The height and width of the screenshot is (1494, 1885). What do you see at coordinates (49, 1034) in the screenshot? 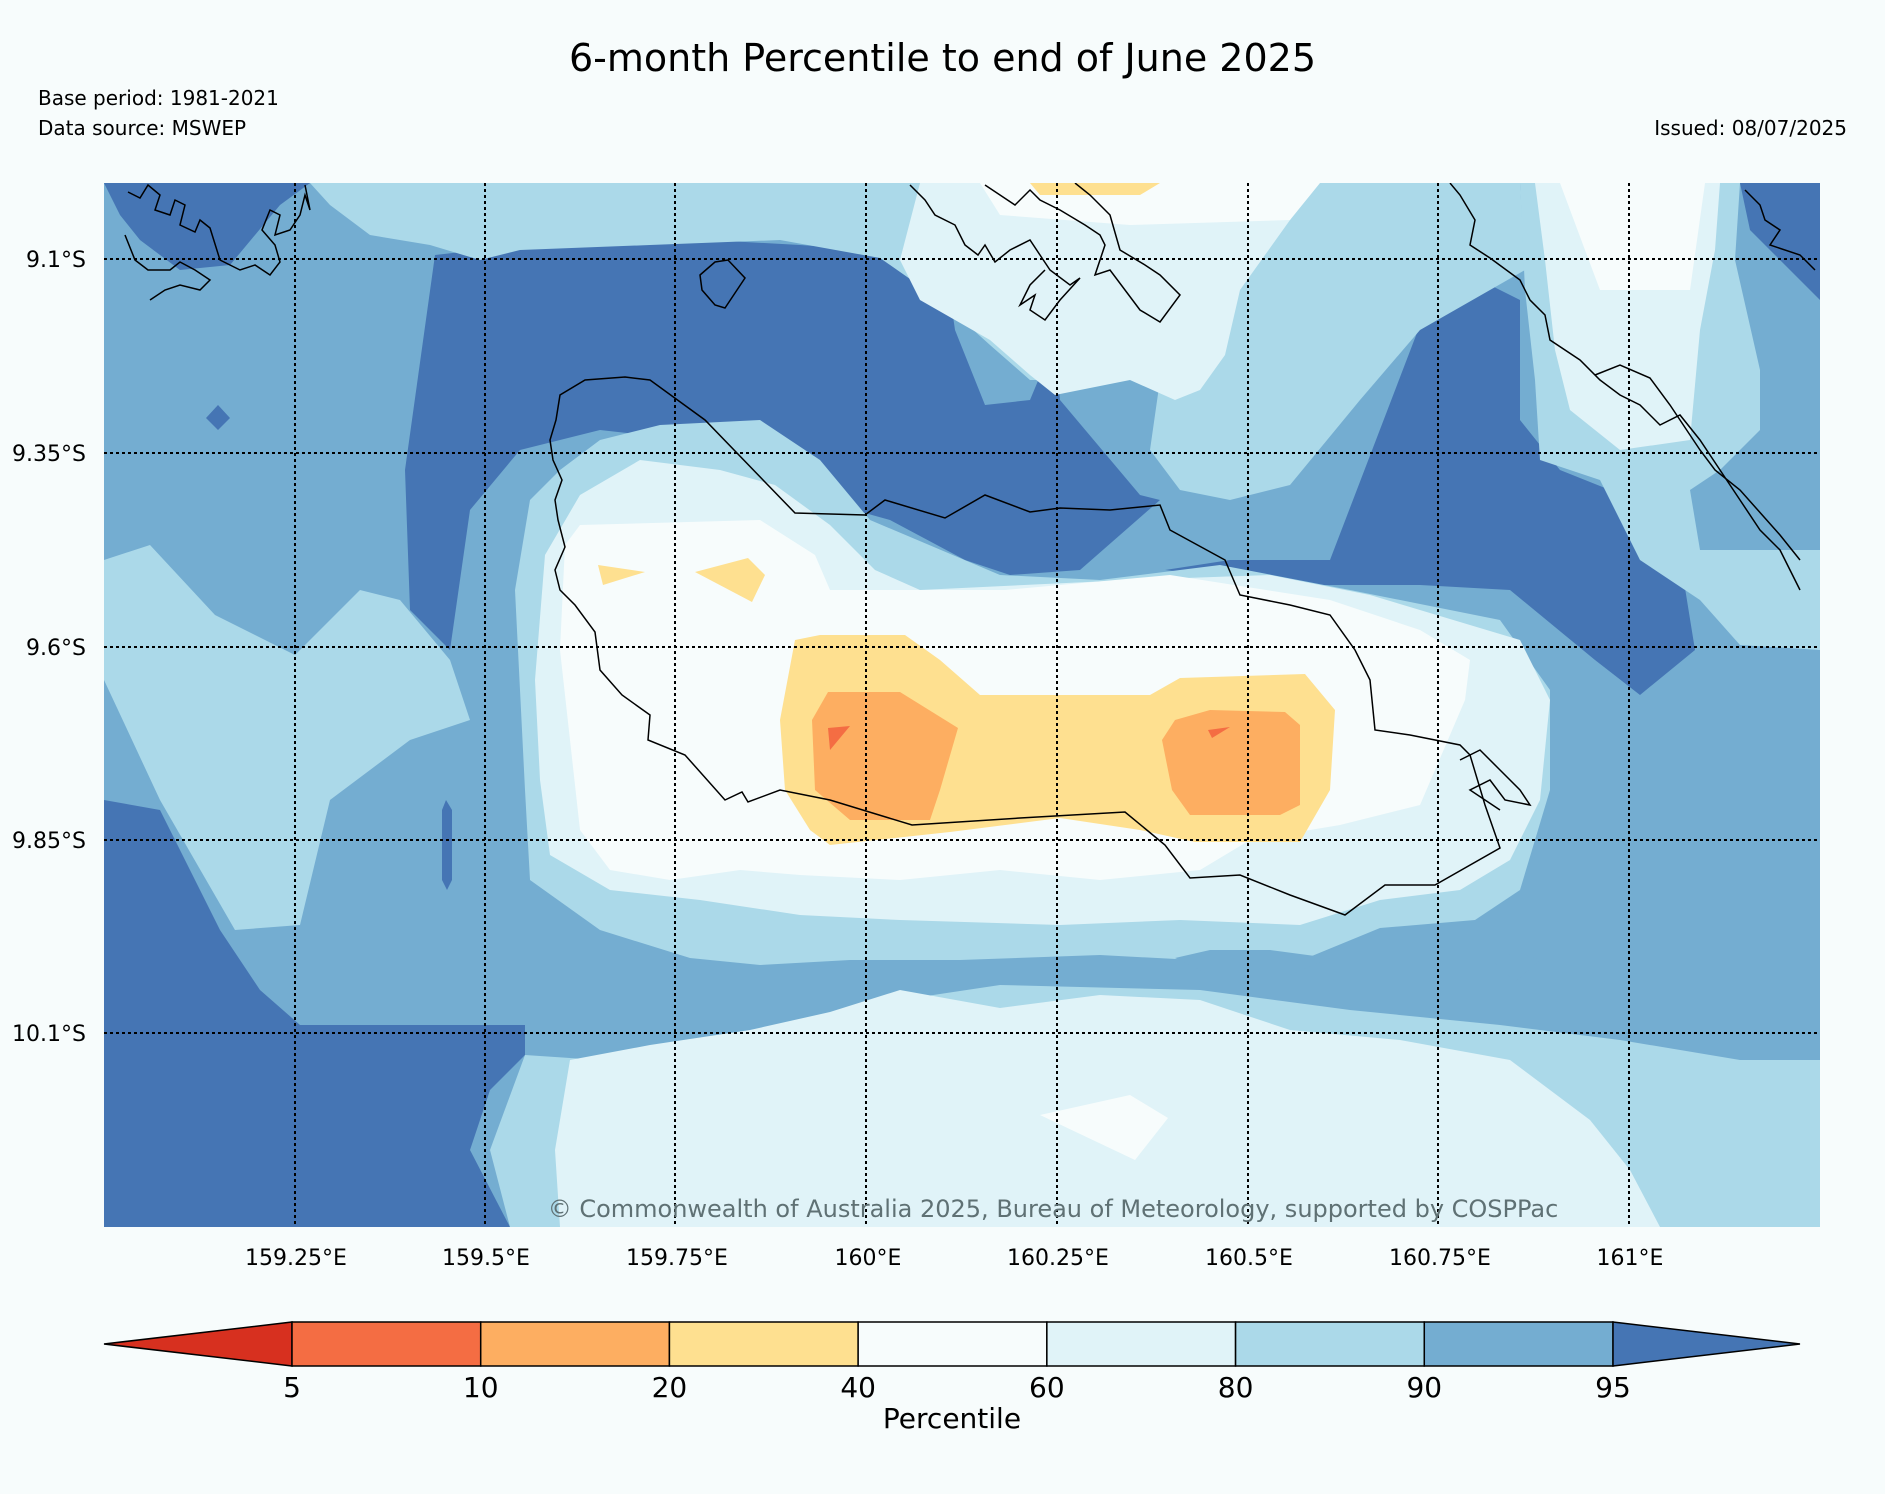
I see `lat-label: 10.1°S` at bounding box center [49, 1034].